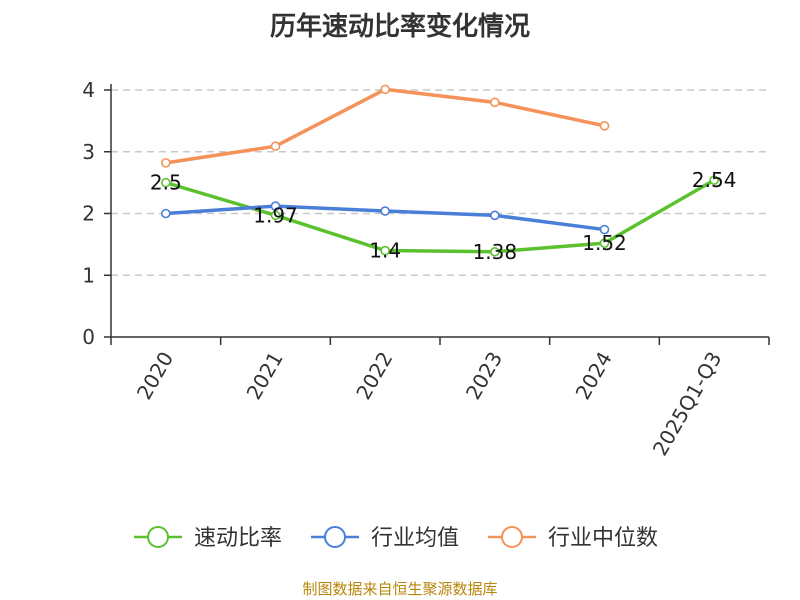  What do you see at coordinates (88, 275) in the screenshot?
I see `y-tick-label: 1` at bounding box center [88, 275].